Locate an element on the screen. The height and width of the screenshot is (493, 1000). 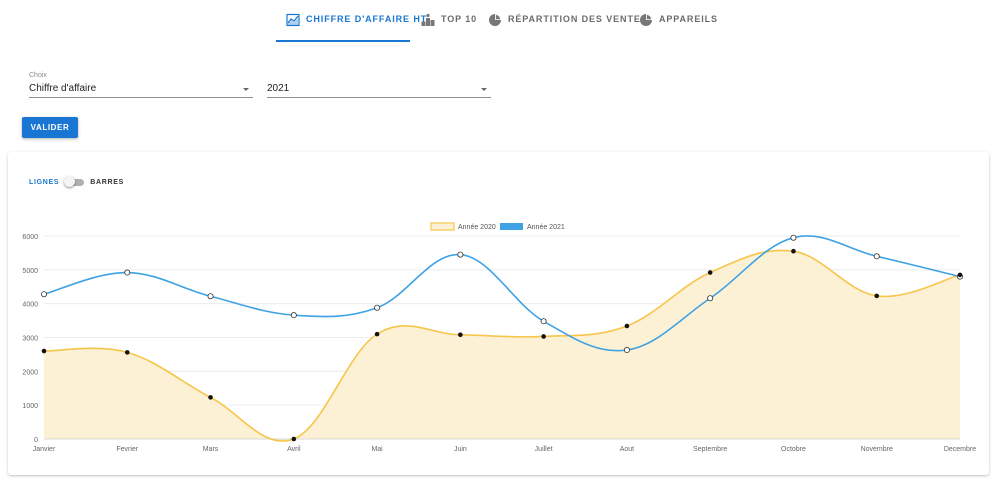
y-tick-label: 0 is located at coordinates (36, 440).